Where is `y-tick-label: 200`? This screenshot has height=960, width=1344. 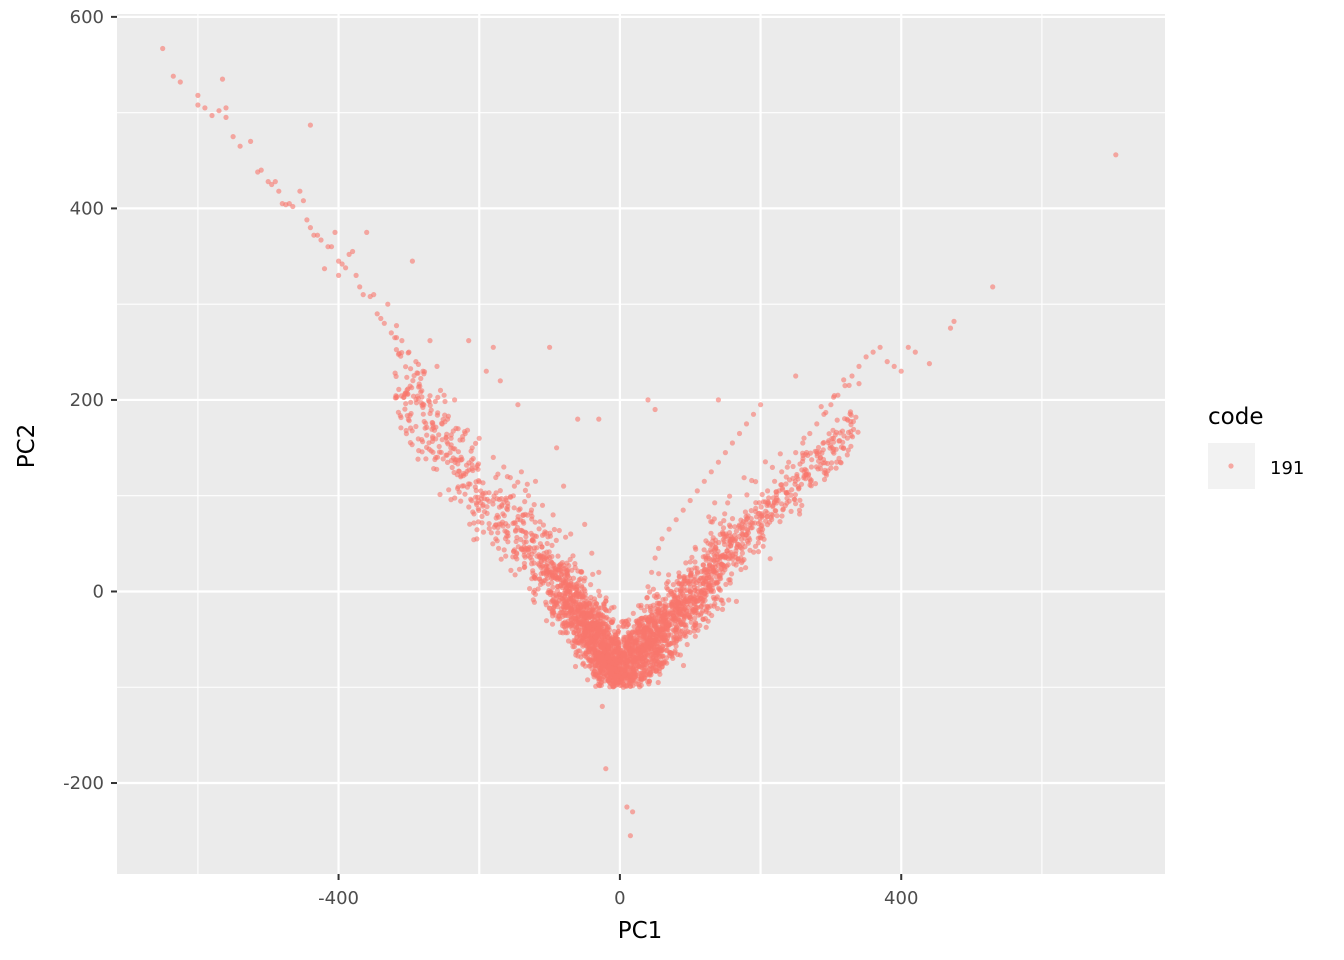 y-tick-label: 200 is located at coordinates (87, 400).